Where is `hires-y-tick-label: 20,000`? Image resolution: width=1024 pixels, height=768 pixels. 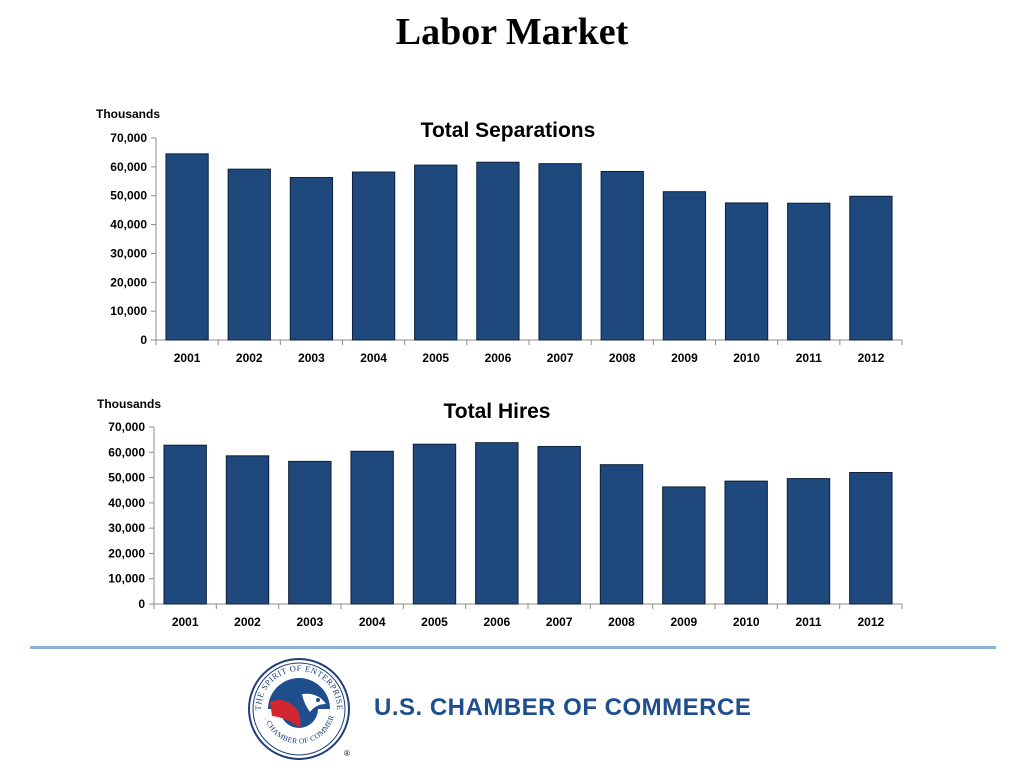 hires-y-tick-label: 20,000 is located at coordinates (126, 553).